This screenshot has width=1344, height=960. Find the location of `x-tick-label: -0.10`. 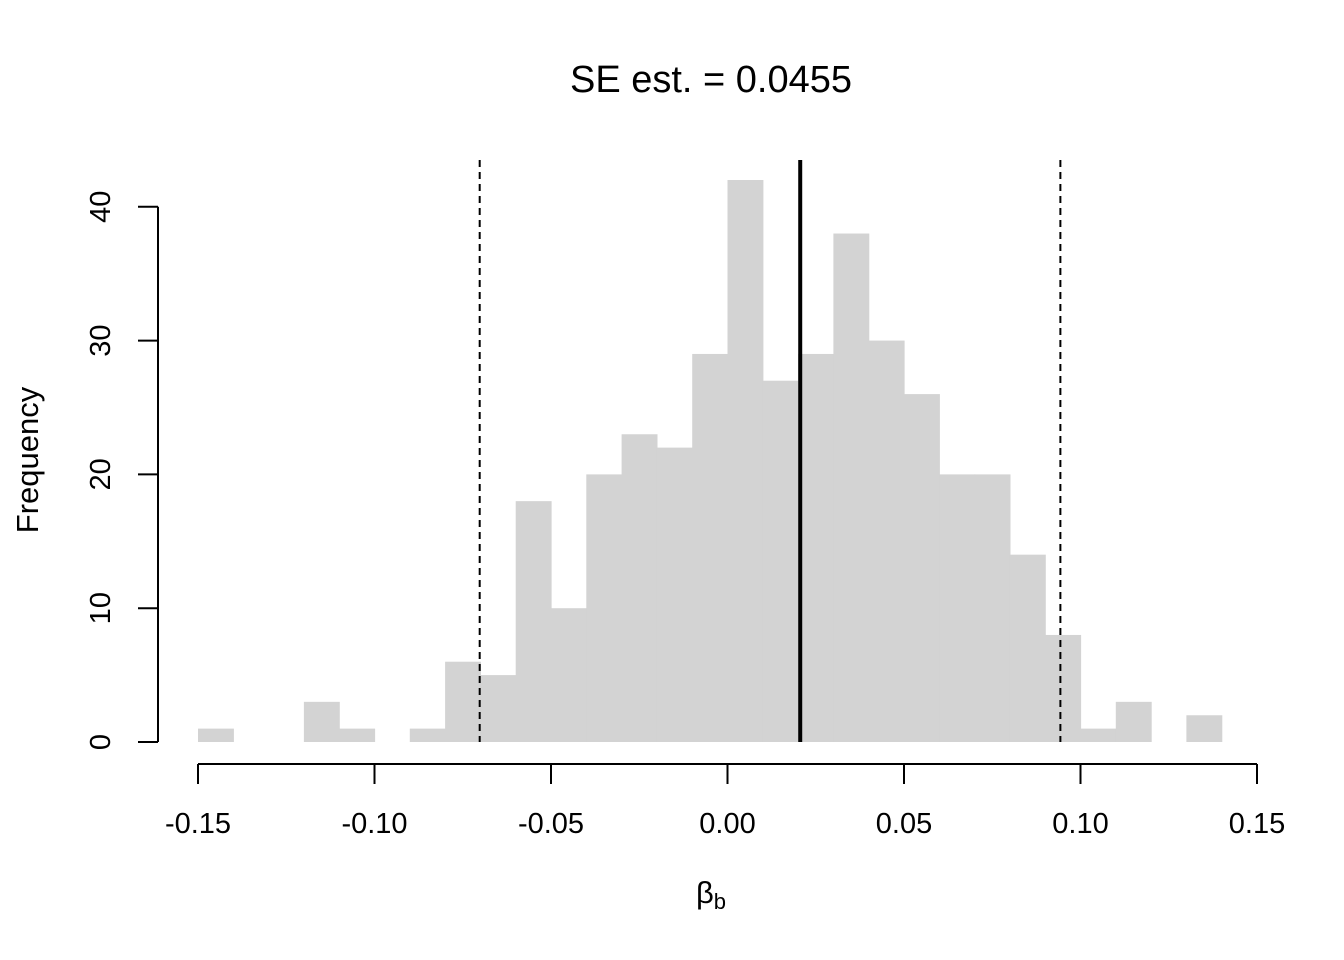

x-tick-label: -0.10 is located at coordinates (374, 824).